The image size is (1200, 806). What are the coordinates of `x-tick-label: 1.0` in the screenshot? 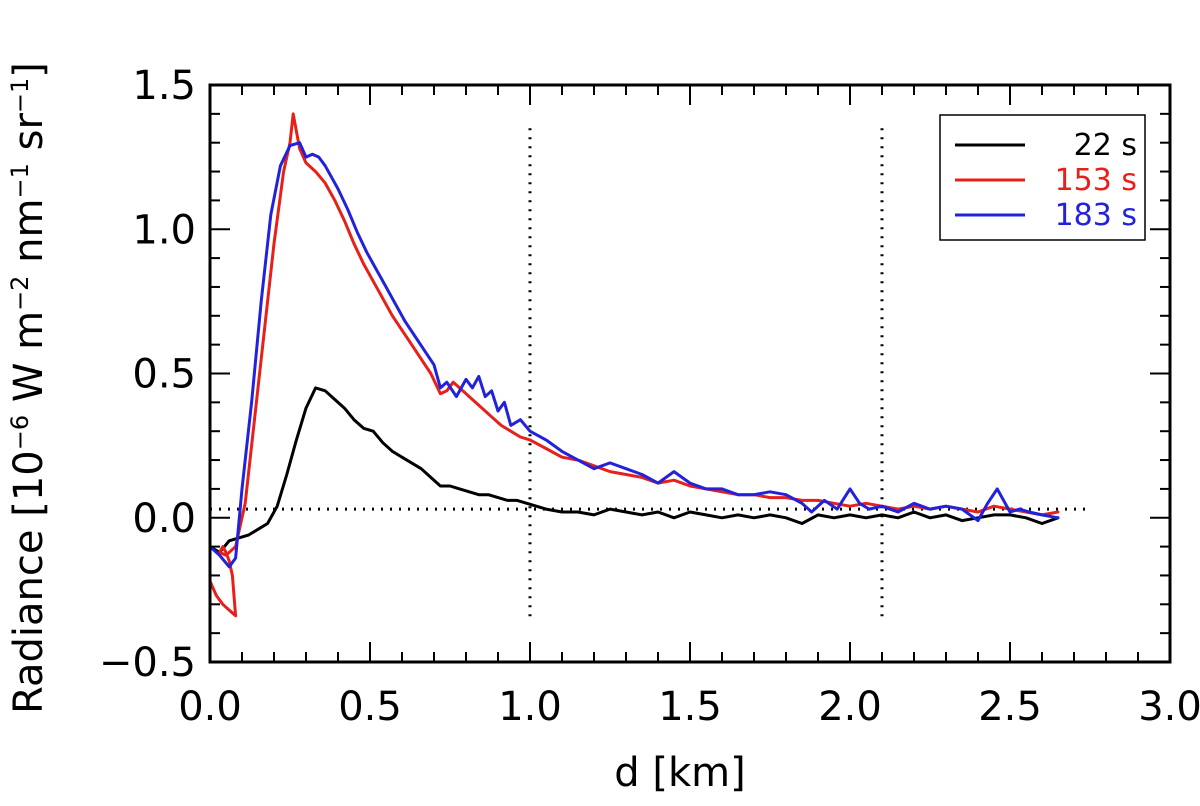 It's located at (530, 707).